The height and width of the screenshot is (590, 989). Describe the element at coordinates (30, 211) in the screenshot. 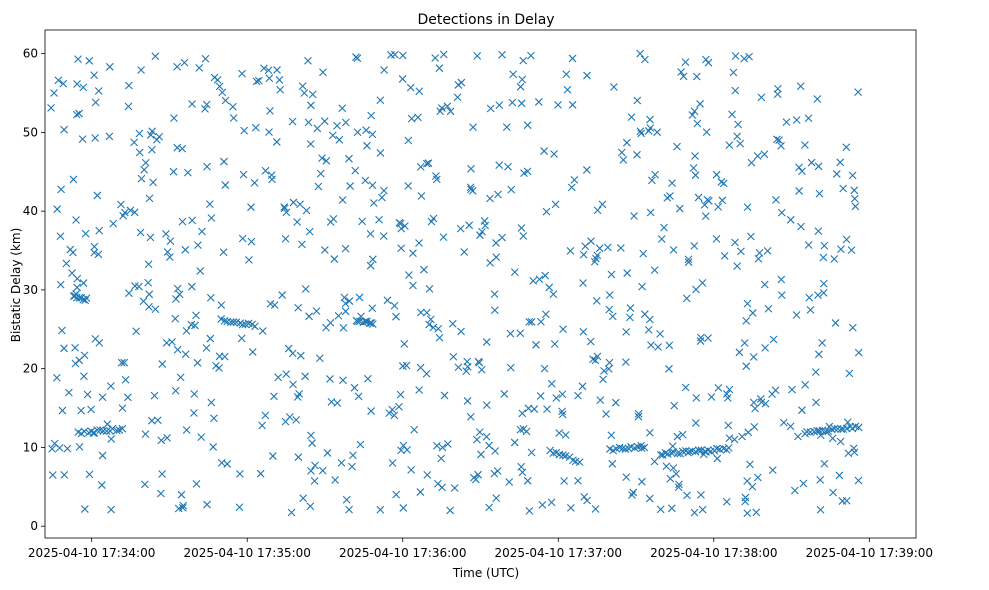

I see `y-tick-label: 40` at that location.